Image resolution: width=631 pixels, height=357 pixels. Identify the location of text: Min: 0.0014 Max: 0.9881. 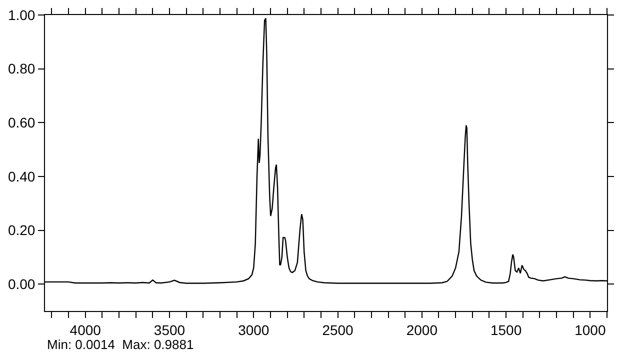
(120, 344).